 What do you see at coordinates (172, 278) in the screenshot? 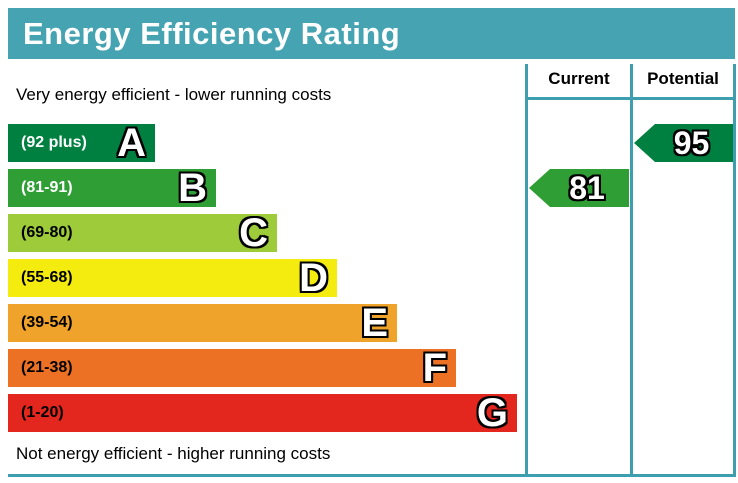
I see `band-bar-d: (55-68) D` at bounding box center [172, 278].